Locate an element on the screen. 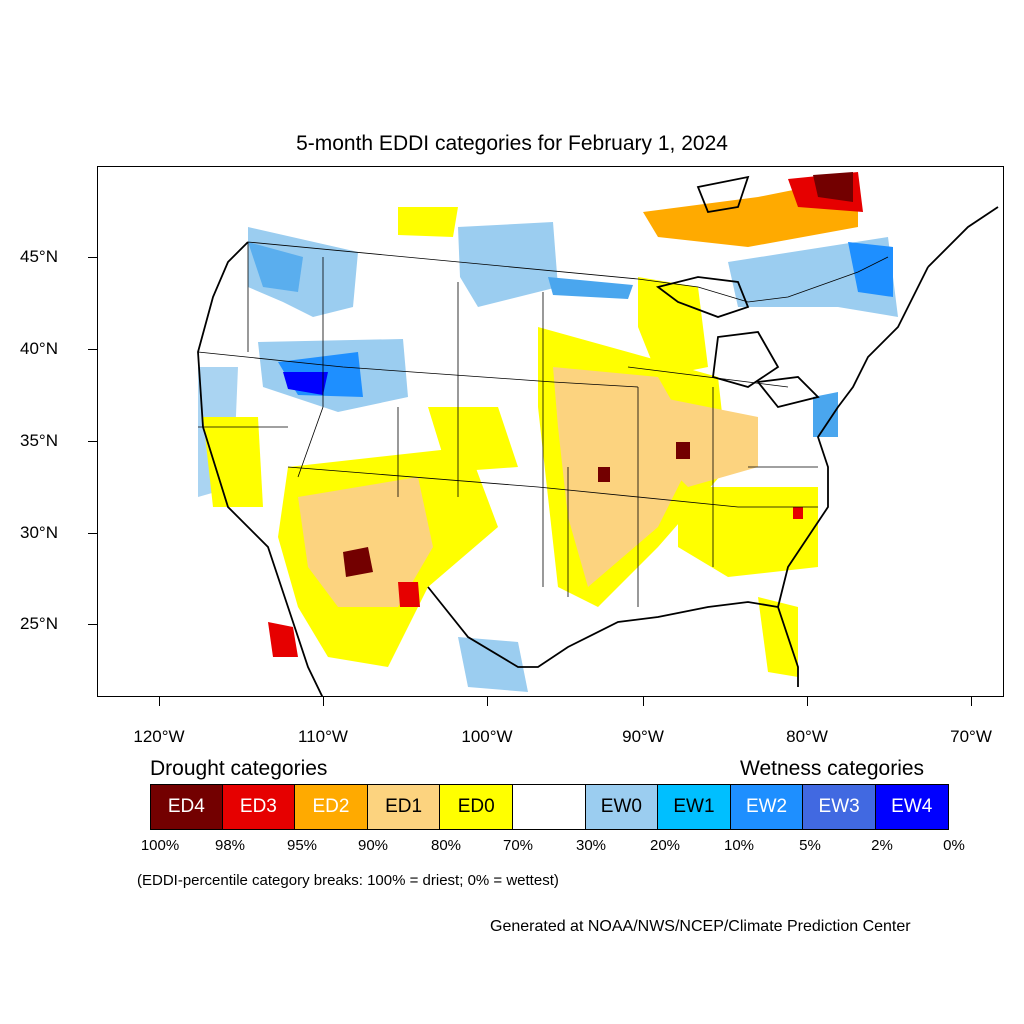 Image resolution: width=1024 pixels, height=1024 pixels. legend-color-bar: ED4 ED3 ED2 ED1 ED0 EW0 EW1 EW2 EW3 EW4 is located at coordinates (549, 807).